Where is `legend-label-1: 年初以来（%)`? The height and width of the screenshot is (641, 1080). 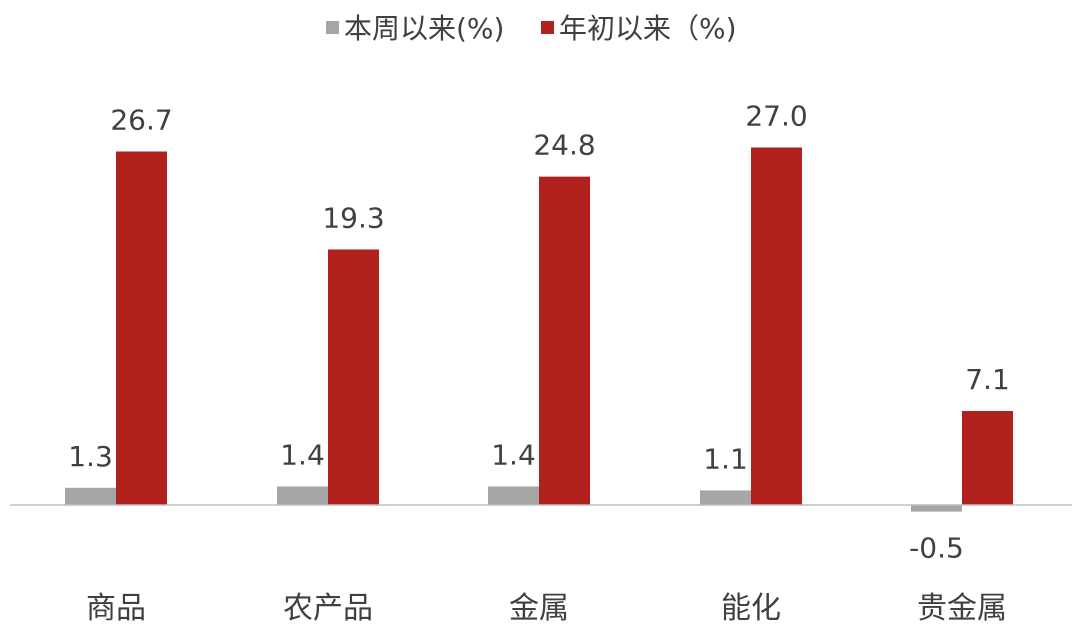 legend-label-1: 年初以来（%) is located at coordinates (648, 28).